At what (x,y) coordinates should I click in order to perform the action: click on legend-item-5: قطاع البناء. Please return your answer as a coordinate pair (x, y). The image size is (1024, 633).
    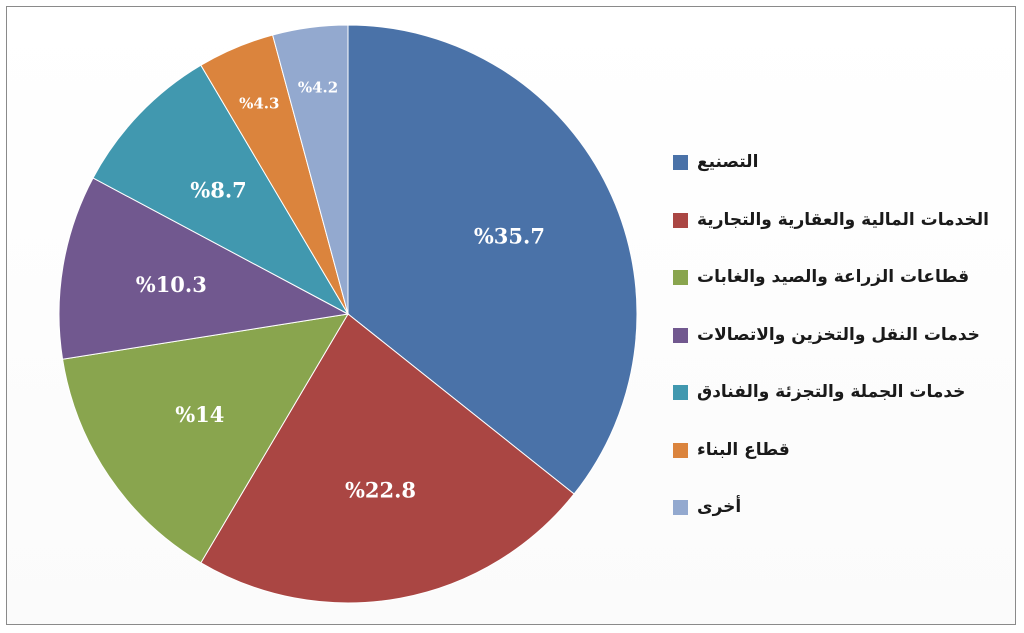
    Looking at the image, I should click on (838, 464).